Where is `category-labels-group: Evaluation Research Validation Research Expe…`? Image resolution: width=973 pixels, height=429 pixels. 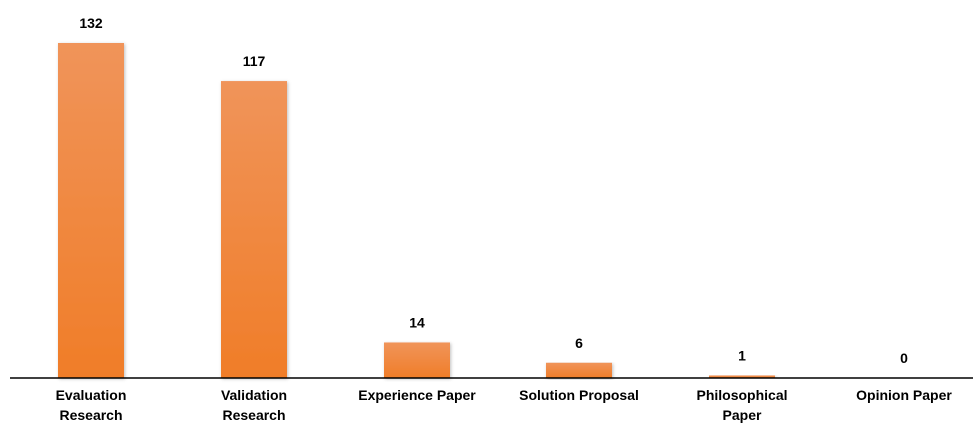 category-labels-group: Evaluation Research Validation Research Expe… is located at coordinates (504, 405).